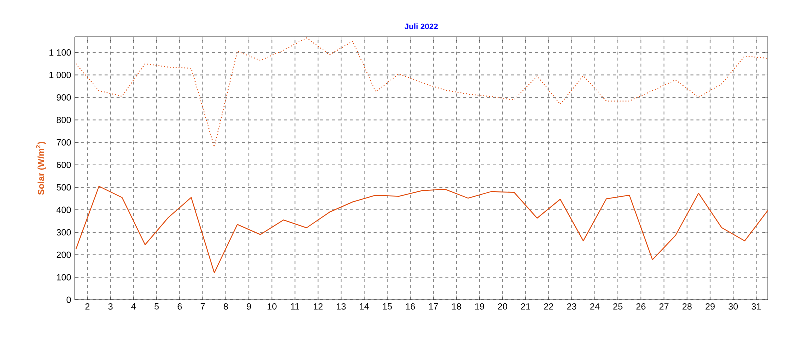  I want to click on x-tick-label: 2, so click(88, 307).